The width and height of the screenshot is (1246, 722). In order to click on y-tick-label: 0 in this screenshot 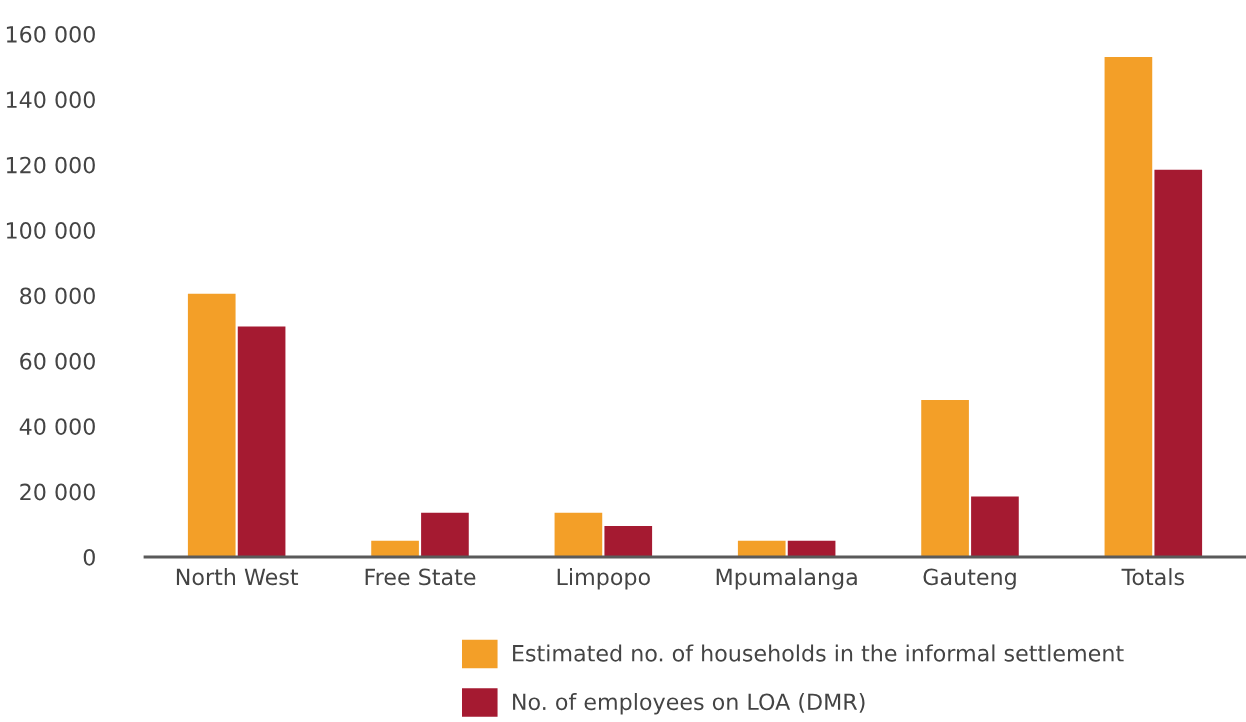, I will do `click(89, 557)`.